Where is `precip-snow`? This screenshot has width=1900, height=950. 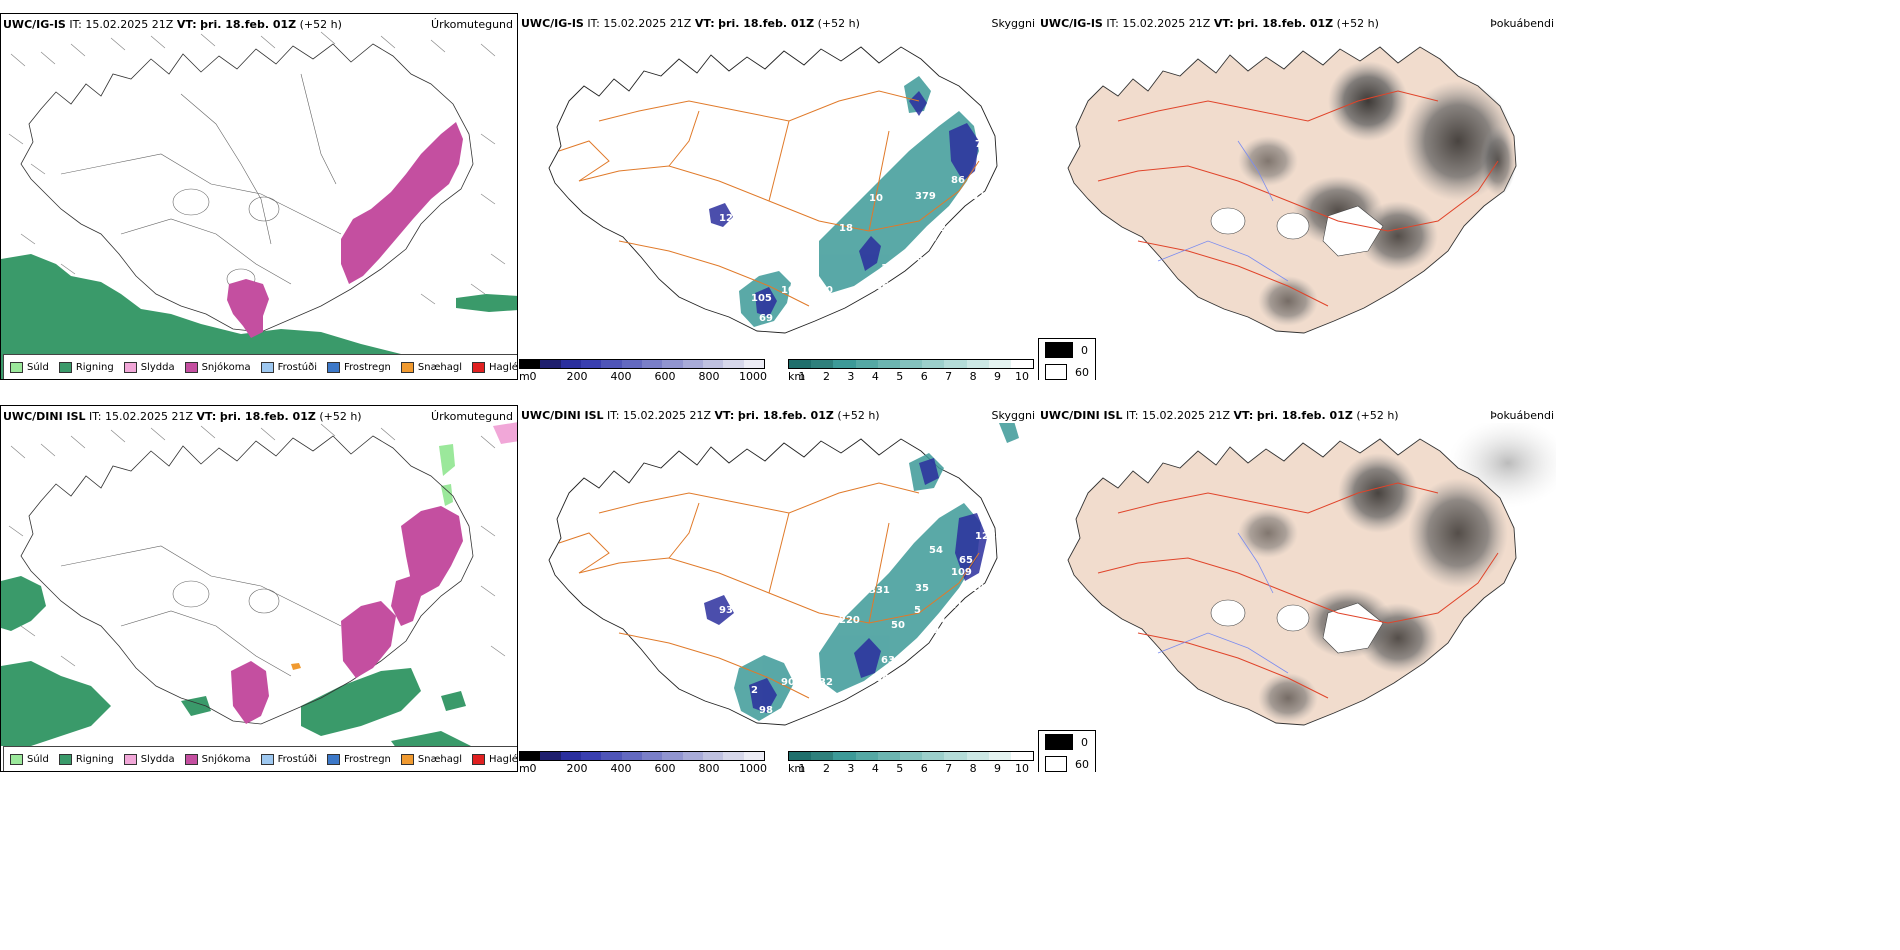 precip-snow is located at coordinates (345, 230).